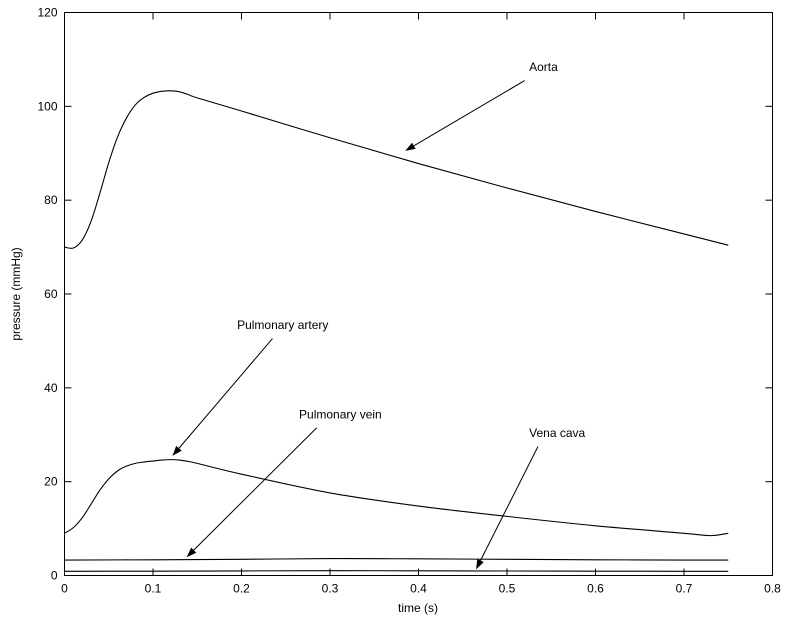 The height and width of the screenshot is (624, 794). Describe the element at coordinates (480, 564) in the screenshot. I see `arrow-head-vena-cava` at that location.